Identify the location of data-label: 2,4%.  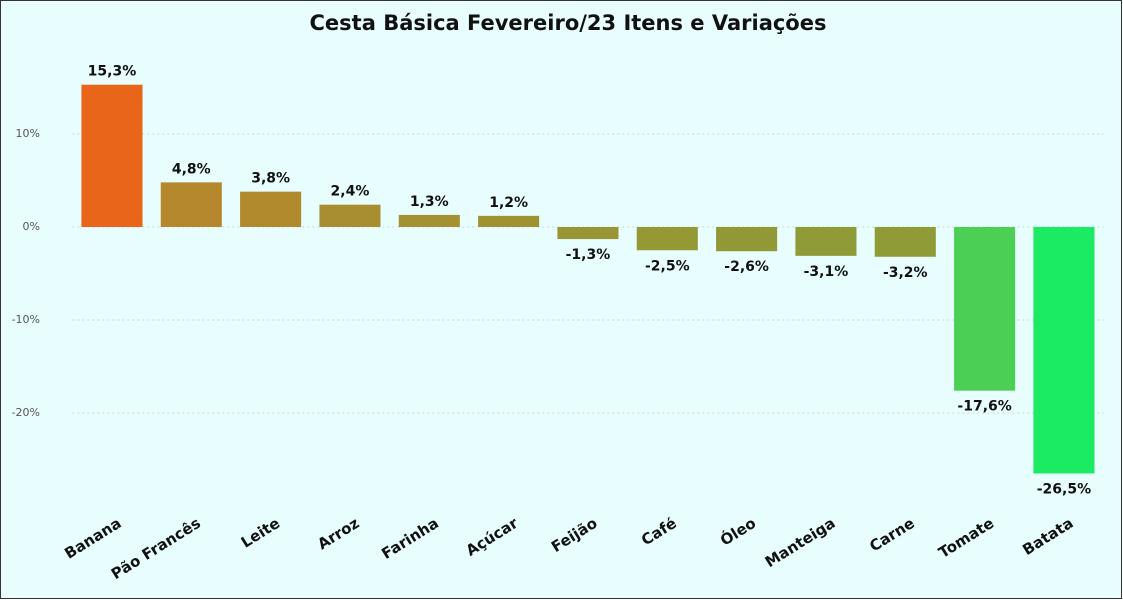
(350, 192).